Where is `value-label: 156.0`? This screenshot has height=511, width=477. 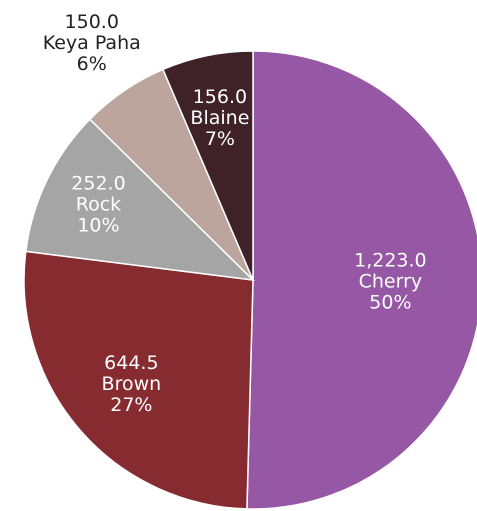
value-label: 156.0 is located at coordinates (220, 97).